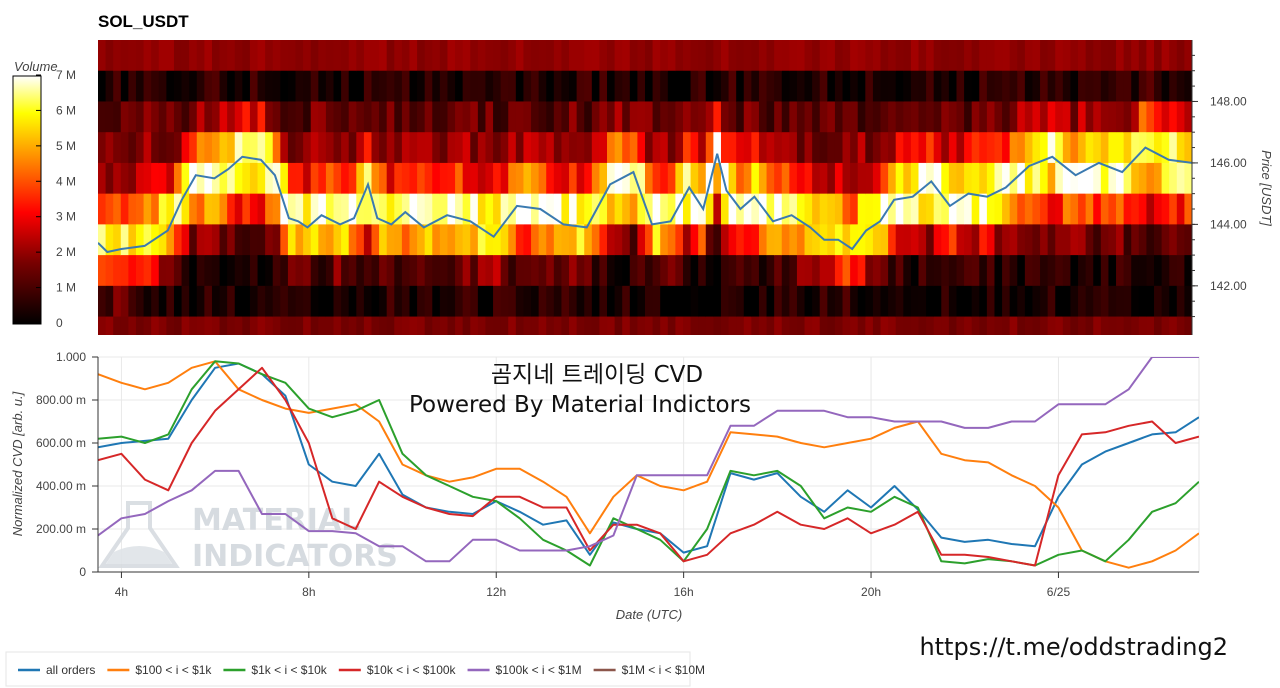 Image resolution: width=1280 pixels, height=688 pixels. What do you see at coordinates (649, 670) in the screenshot?
I see `legend-item-5: $1M < i < $10M` at bounding box center [649, 670].